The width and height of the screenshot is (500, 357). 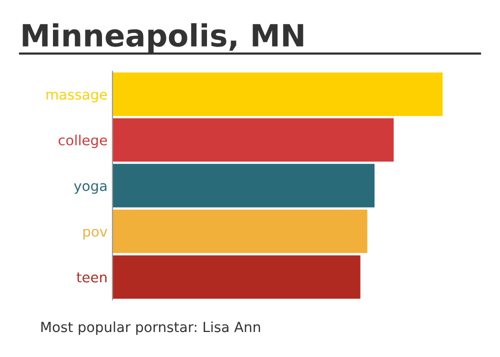 I want to click on y-tick-label: yoga, so click(x=90, y=188).